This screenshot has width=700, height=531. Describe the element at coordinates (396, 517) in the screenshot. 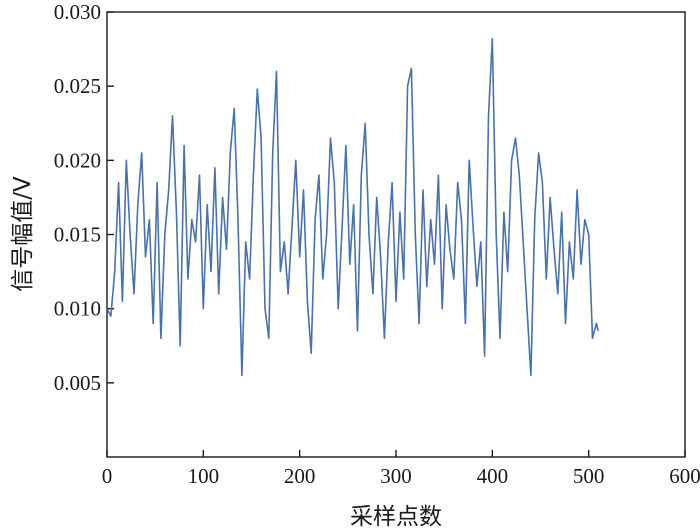

I see `x-axis-title: 采样点数` at that location.